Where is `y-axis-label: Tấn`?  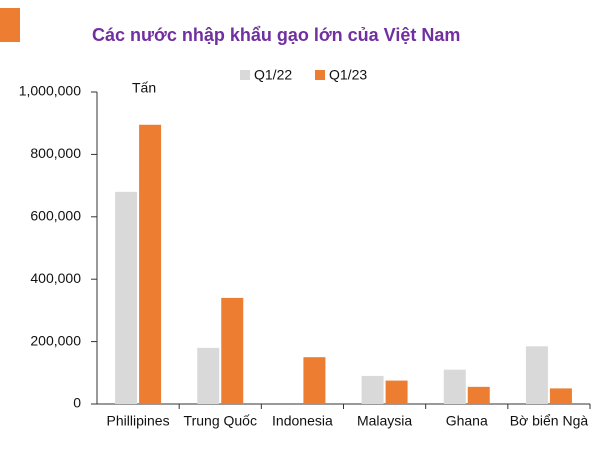 y-axis-label: Tấn is located at coordinates (144, 88).